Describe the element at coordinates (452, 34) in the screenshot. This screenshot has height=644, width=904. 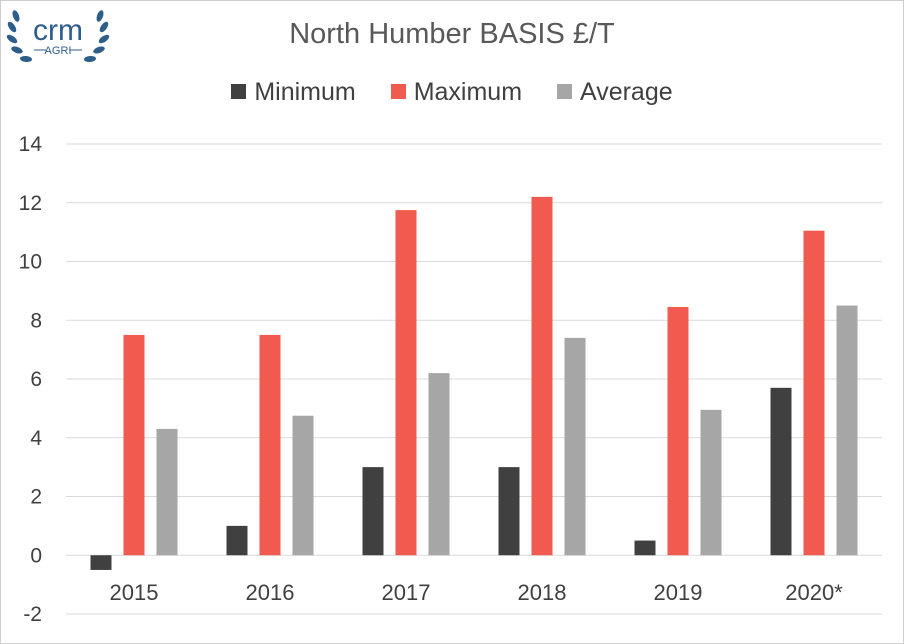
I see `chart-title: North Humber BASIS £/T` at that location.